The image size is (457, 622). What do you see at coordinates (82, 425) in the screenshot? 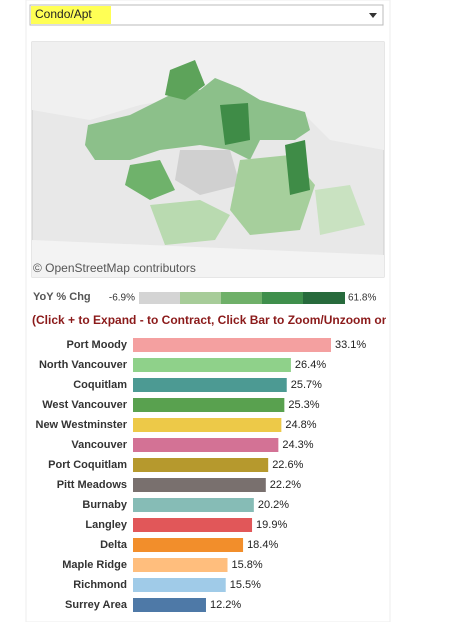
I see `category-label: New Westminster` at bounding box center [82, 425].